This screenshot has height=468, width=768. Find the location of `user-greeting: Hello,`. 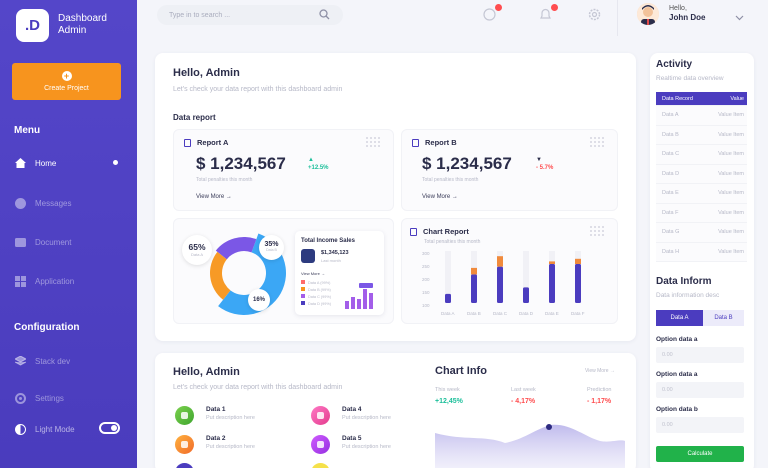

user-greeting: Hello, is located at coordinates (678, 8).